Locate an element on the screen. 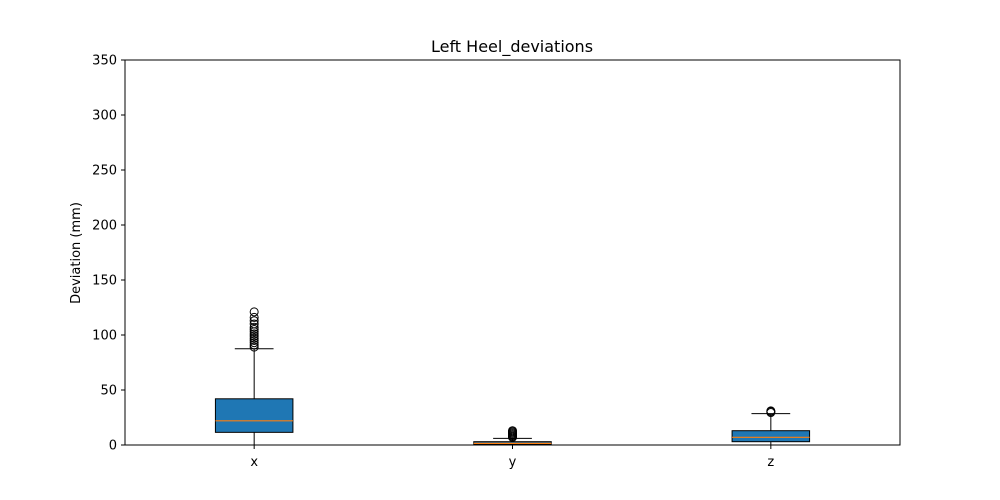 The image size is (1000, 500). x-tick-label: x is located at coordinates (254, 462).